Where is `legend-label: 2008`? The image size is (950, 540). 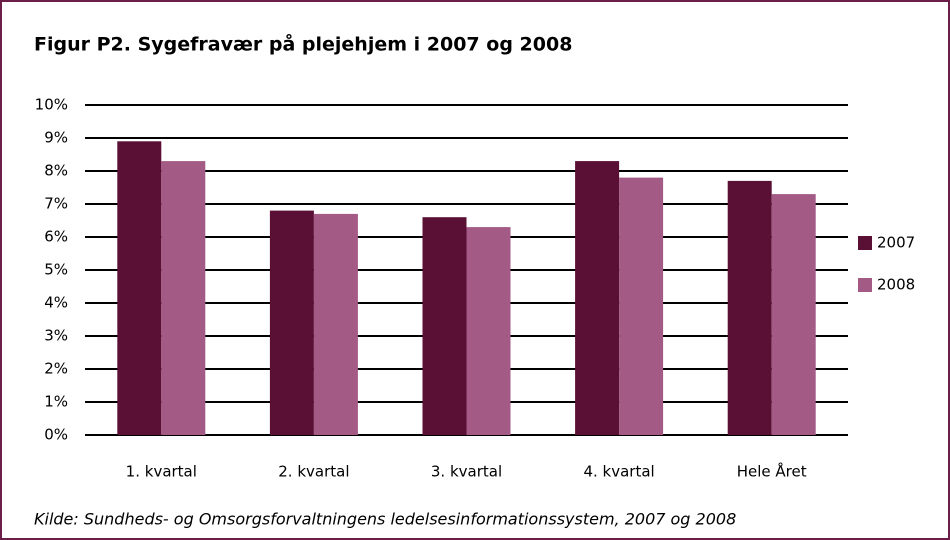
legend-label: 2008 is located at coordinates (896, 285).